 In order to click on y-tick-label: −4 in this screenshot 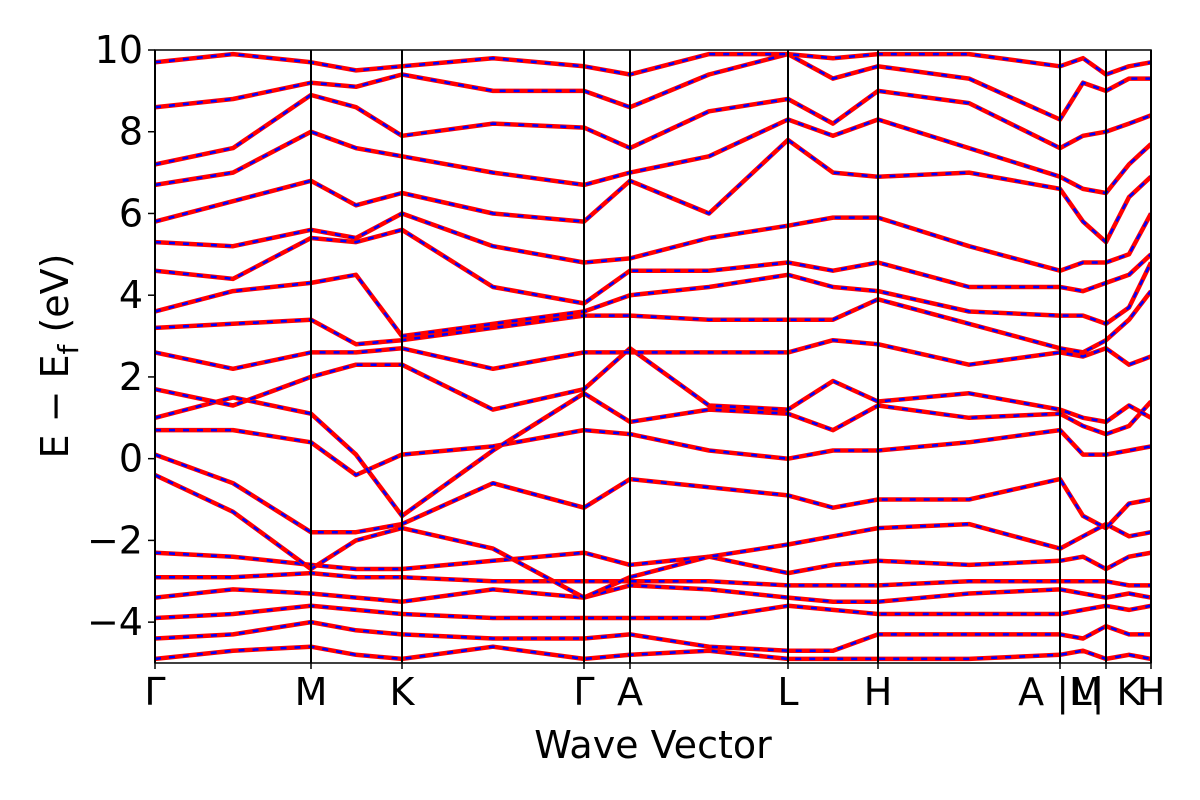, I will do `click(115, 622)`.